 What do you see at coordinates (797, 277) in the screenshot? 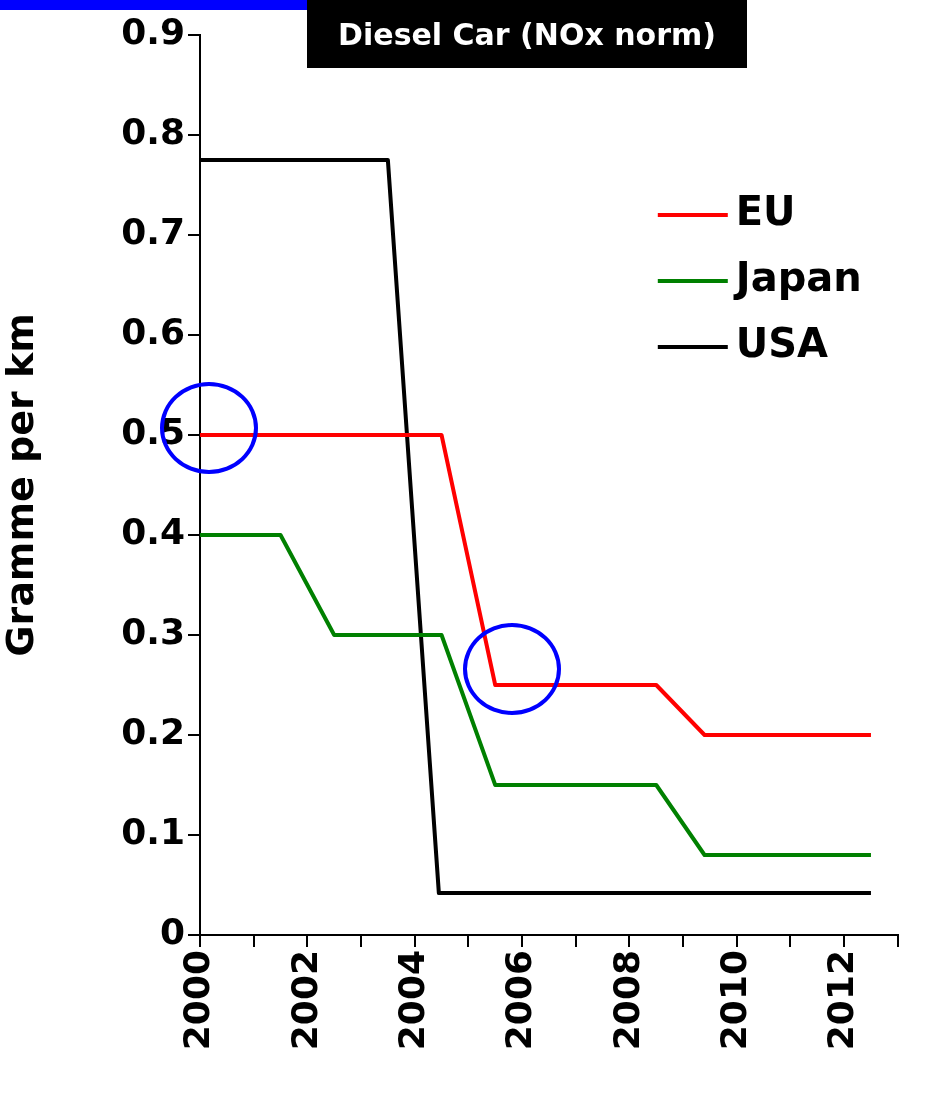
I see `legend-label: Japan` at bounding box center [797, 277].